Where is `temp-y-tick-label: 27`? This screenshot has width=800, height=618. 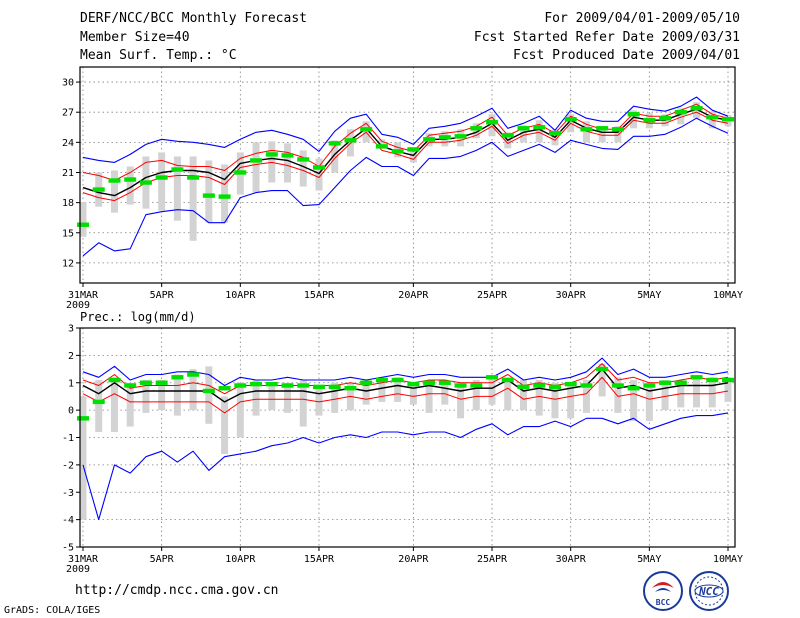
temp-y-tick-label: 27 is located at coordinates (68, 113).